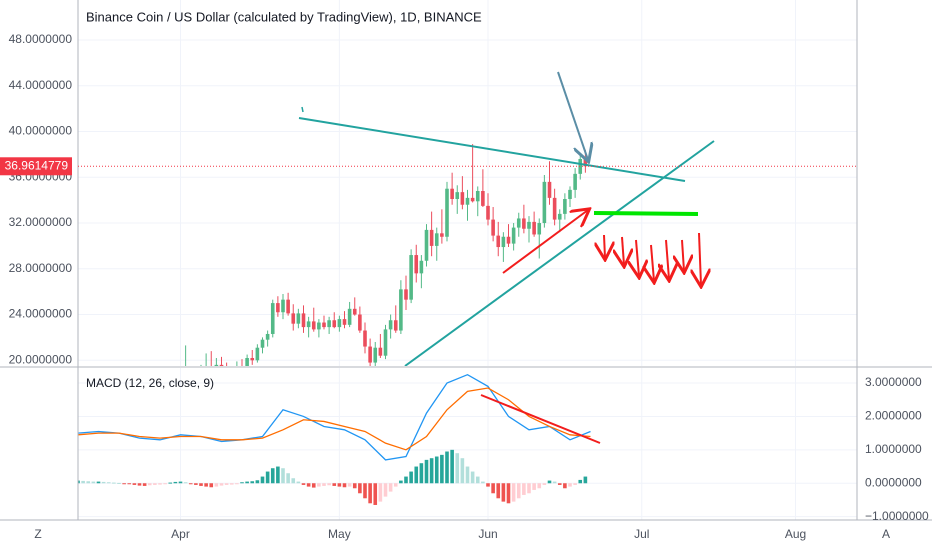 The width and height of the screenshot is (932, 555). What do you see at coordinates (893, 416) in the screenshot?
I see `y-tick-label: 2.0000000` at bounding box center [893, 416].